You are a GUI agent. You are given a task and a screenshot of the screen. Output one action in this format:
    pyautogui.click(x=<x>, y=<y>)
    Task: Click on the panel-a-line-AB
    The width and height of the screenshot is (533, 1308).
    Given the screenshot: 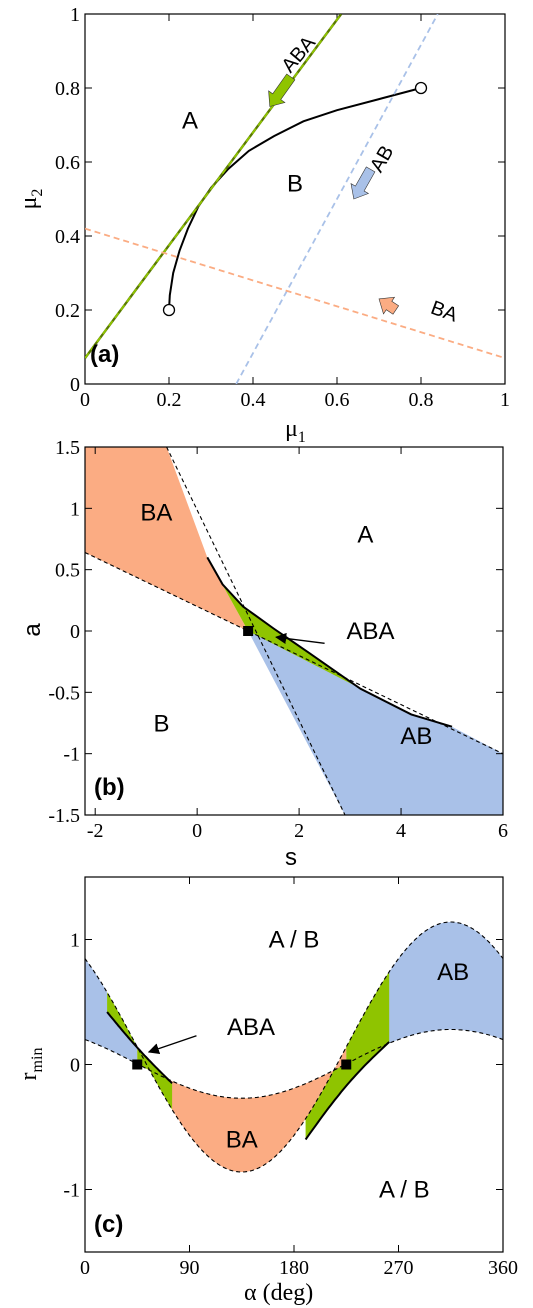 What is the action you would take?
    pyautogui.click(x=337, y=199)
    